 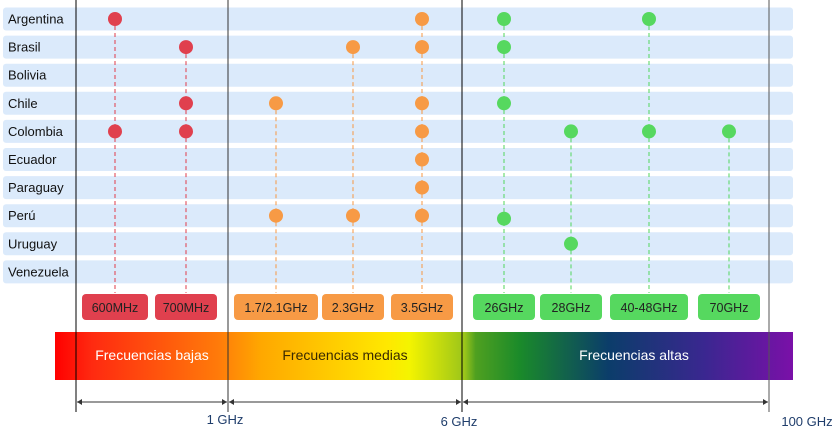 I want to click on tick-100ghz: 100 GHz, so click(x=806, y=421).